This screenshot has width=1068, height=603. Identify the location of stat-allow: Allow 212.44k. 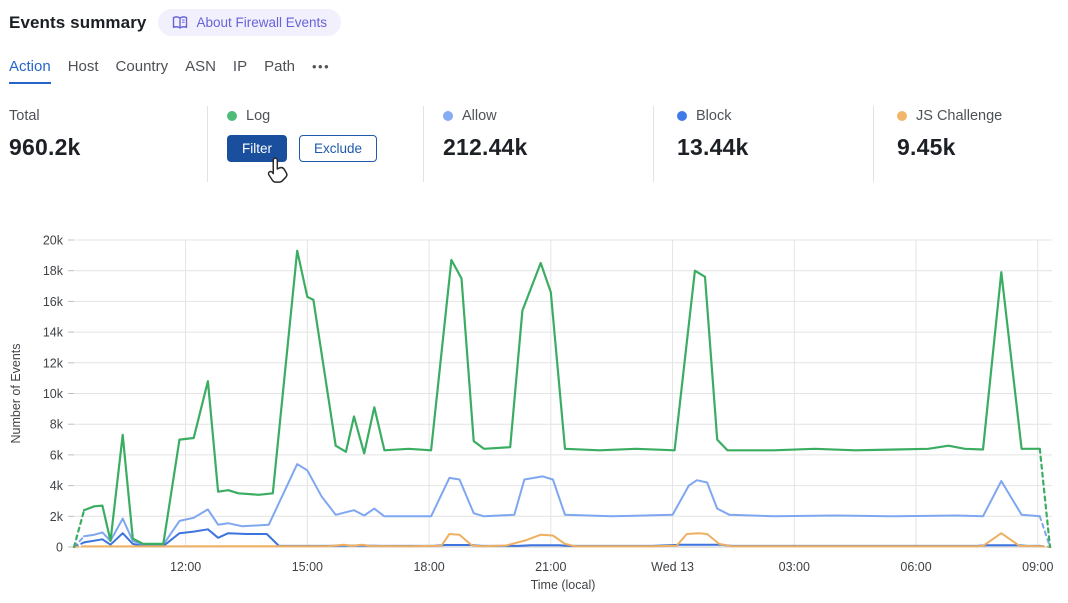
(485, 134).